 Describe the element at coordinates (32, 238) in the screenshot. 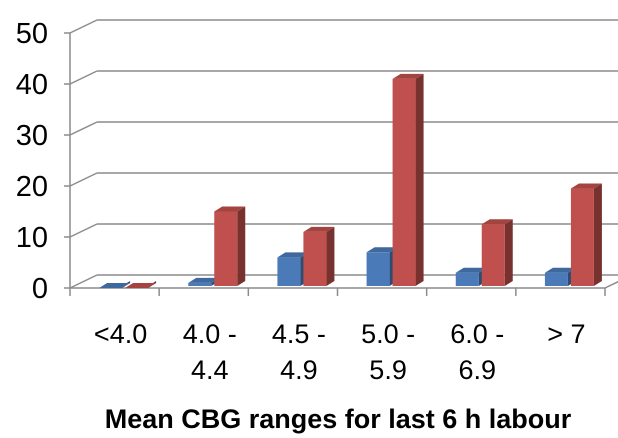

I see `y-tick-label: 10` at that location.